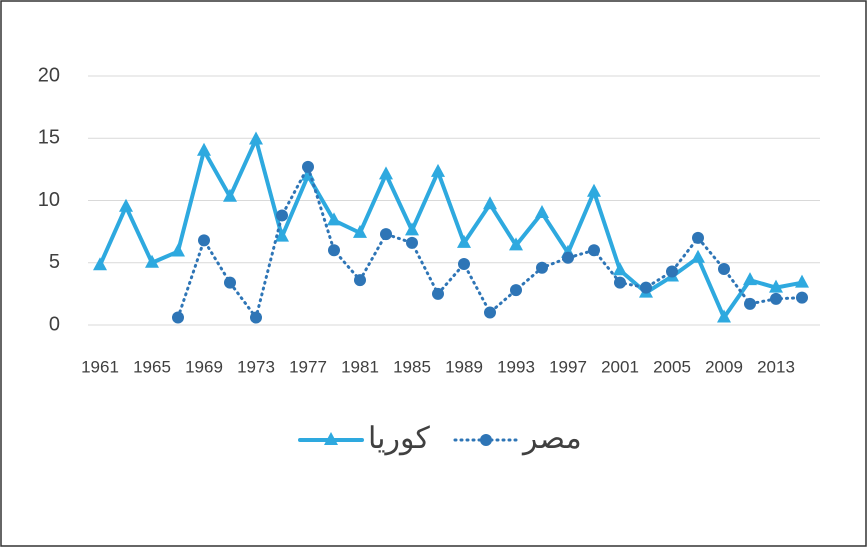 This screenshot has height=547, width=867. What do you see at coordinates (724, 366) in the screenshot?
I see `x-tick-label: 2009` at bounding box center [724, 366].